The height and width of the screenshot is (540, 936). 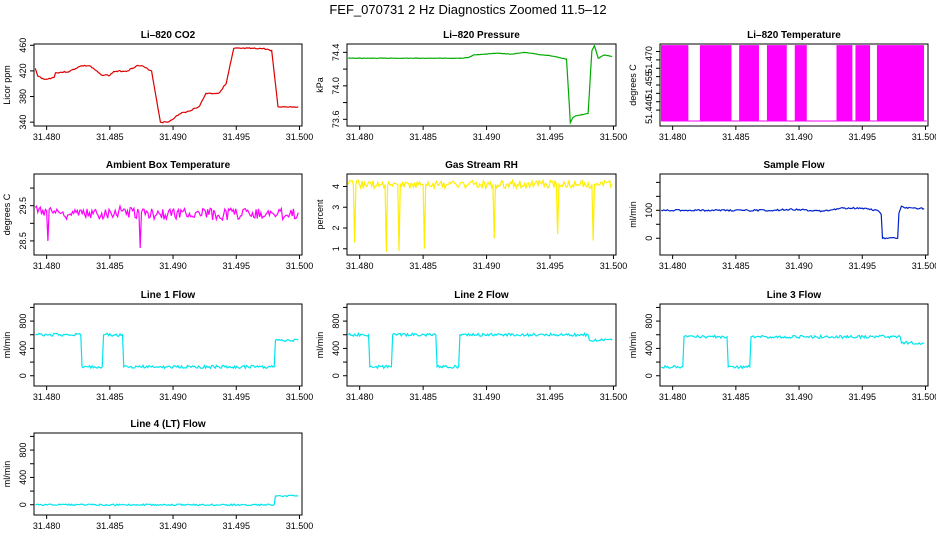 I want to click on panel-title: Li–820 Pressure, so click(x=481, y=35).